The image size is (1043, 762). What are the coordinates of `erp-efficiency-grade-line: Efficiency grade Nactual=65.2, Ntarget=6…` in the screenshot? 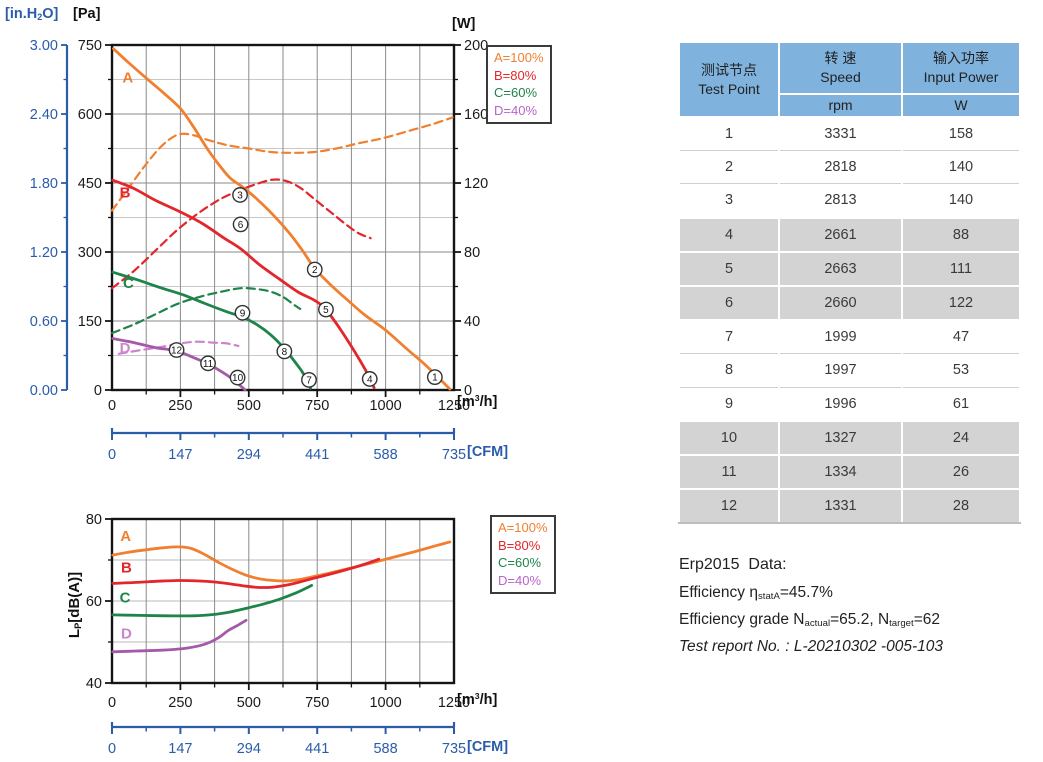 It's located at (809, 620).